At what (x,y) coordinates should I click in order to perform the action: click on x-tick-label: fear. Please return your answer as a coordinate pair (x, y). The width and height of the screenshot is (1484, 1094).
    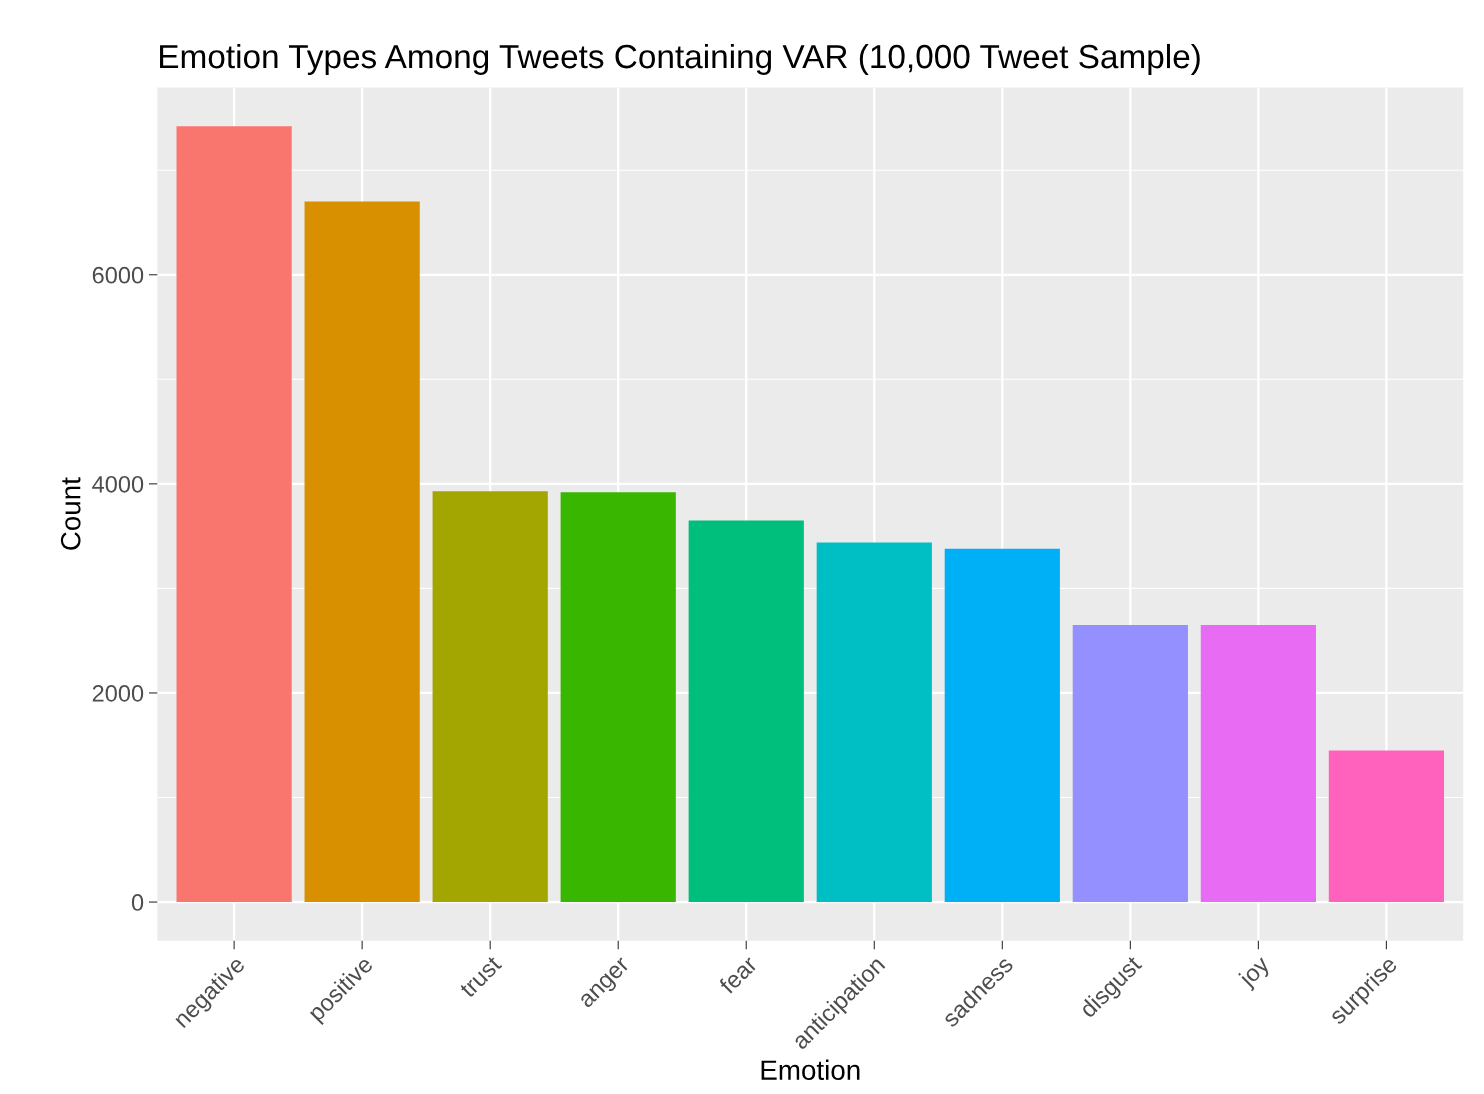
    Looking at the image, I should click on (738, 974).